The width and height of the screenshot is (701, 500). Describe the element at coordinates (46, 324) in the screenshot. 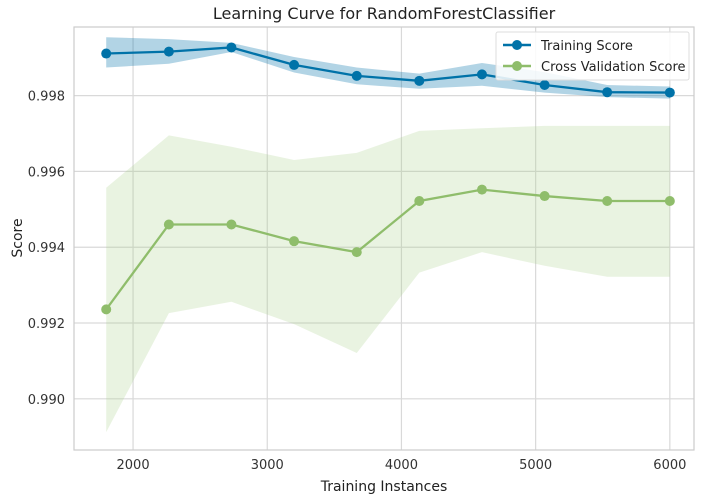

I see `y-tick-label: 0.992` at that location.